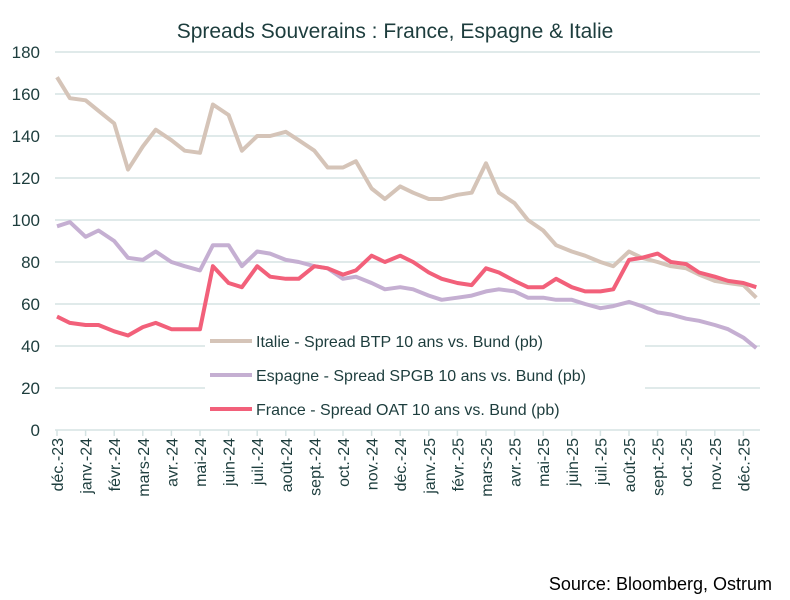  Describe the element at coordinates (401, 464) in the screenshot. I see `x-tick-label: déc.-24` at that location.